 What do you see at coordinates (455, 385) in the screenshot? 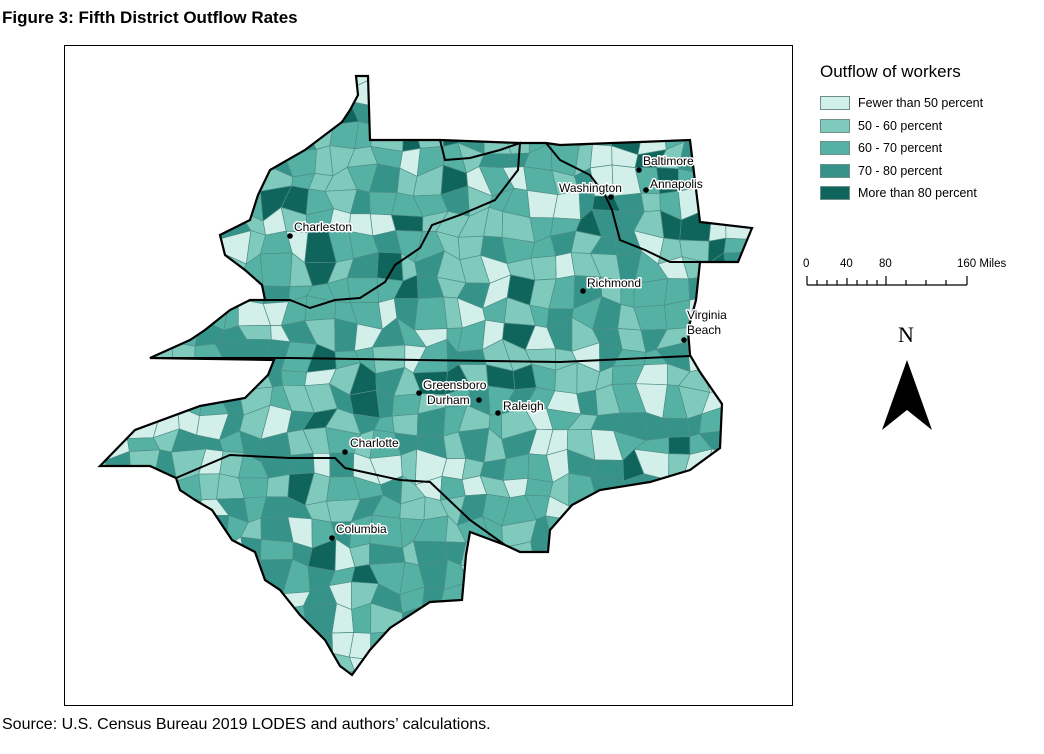
I see `city-label-greensboro: Greensboro` at bounding box center [455, 385].